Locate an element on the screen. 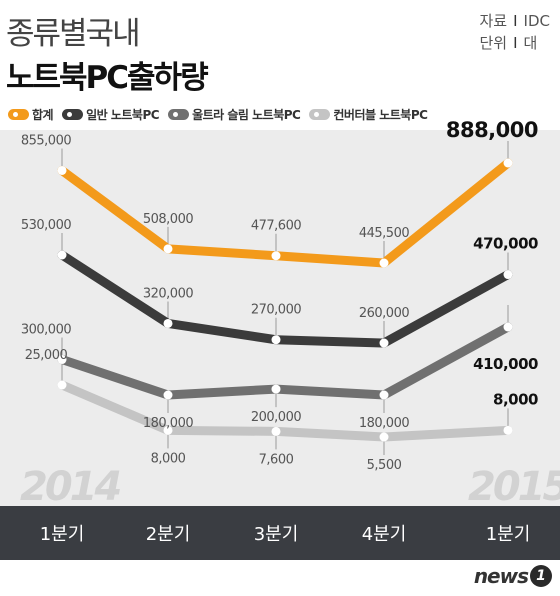 The image size is (560, 596). data-point-s0-p3 is located at coordinates (384, 263).